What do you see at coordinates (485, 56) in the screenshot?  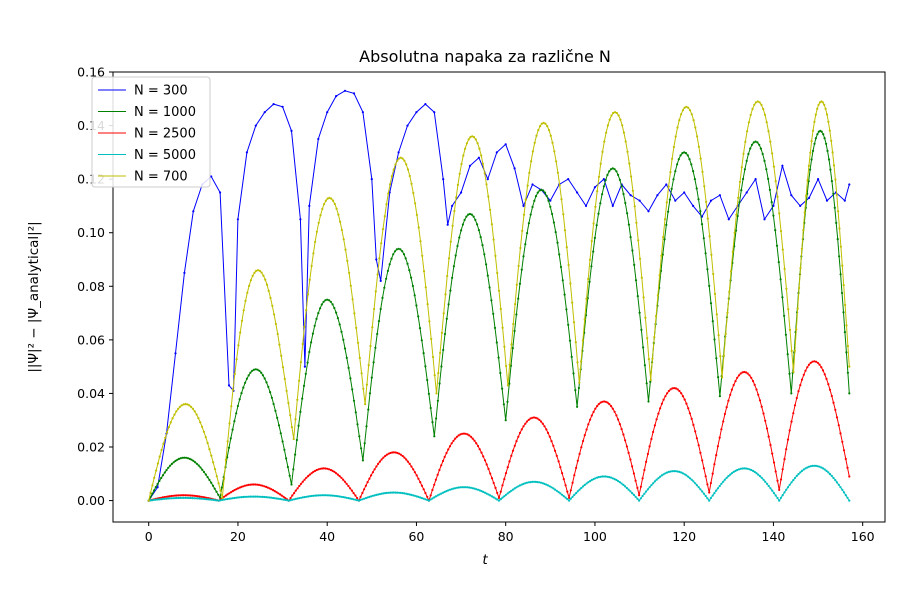 I see `chart-title: Absolutna napaka za različne N` at bounding box center [485, 56].